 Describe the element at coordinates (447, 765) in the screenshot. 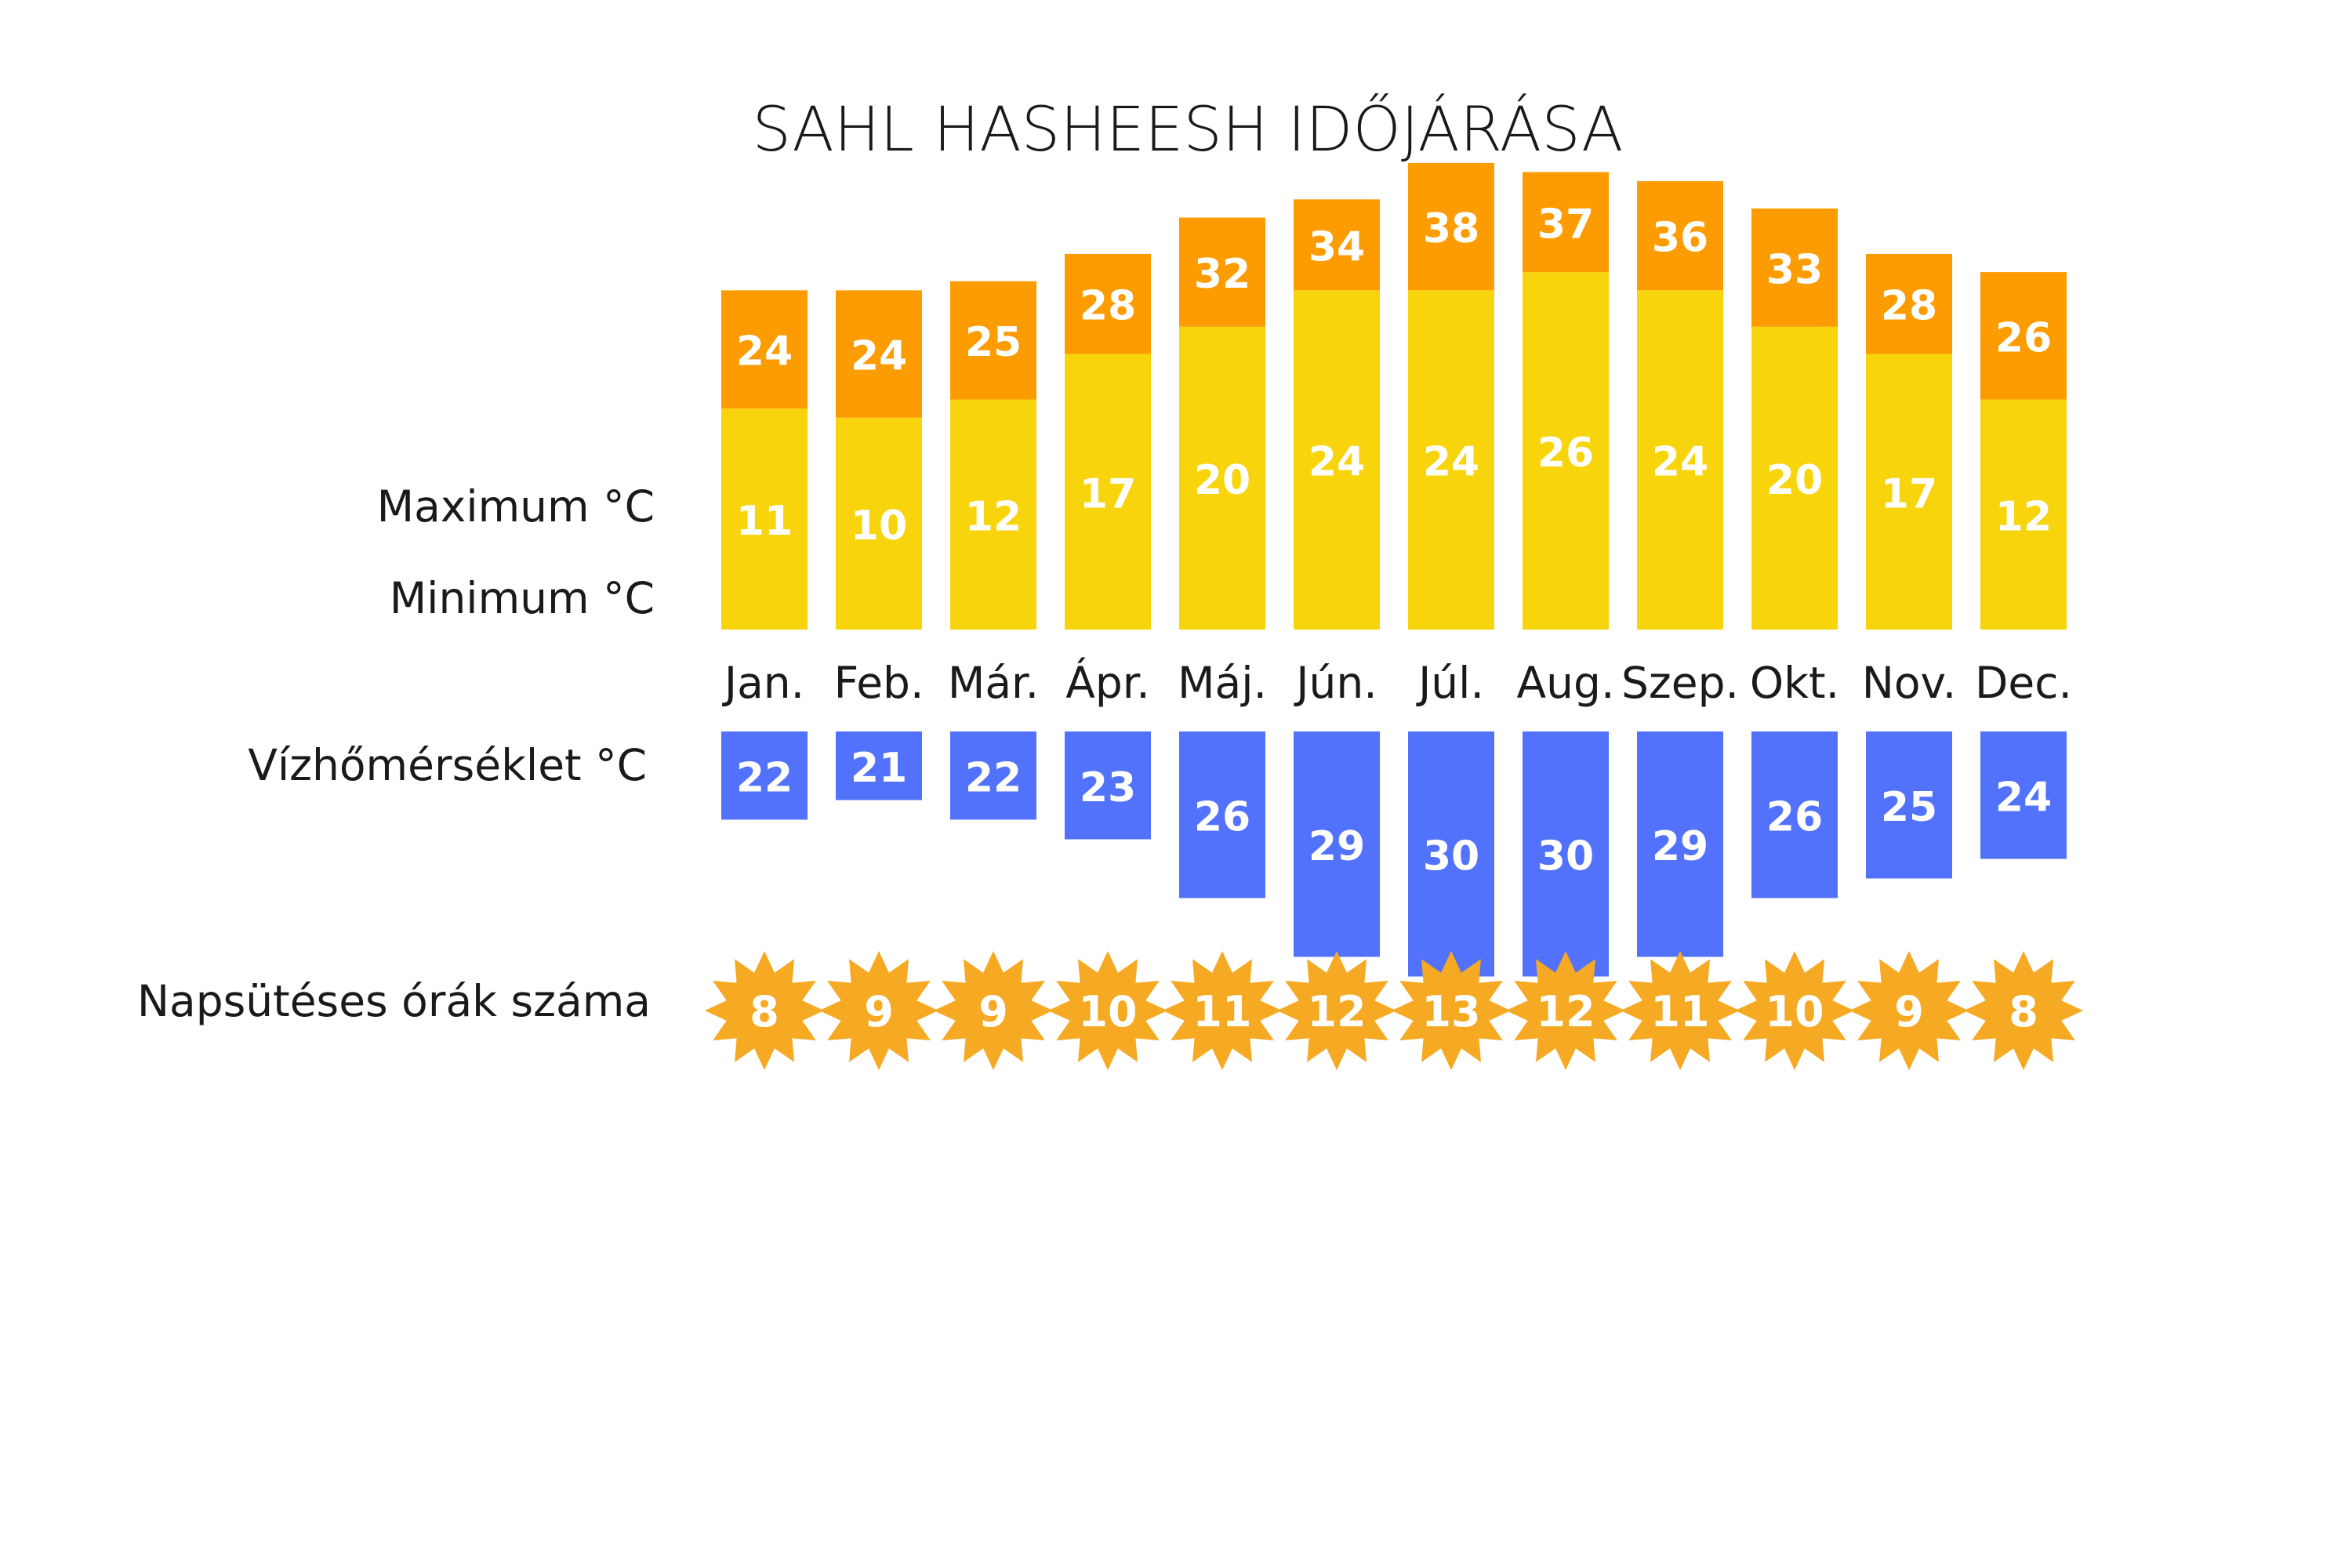

I see `water-row-label: Vízhőmérséklet °C` at that location.